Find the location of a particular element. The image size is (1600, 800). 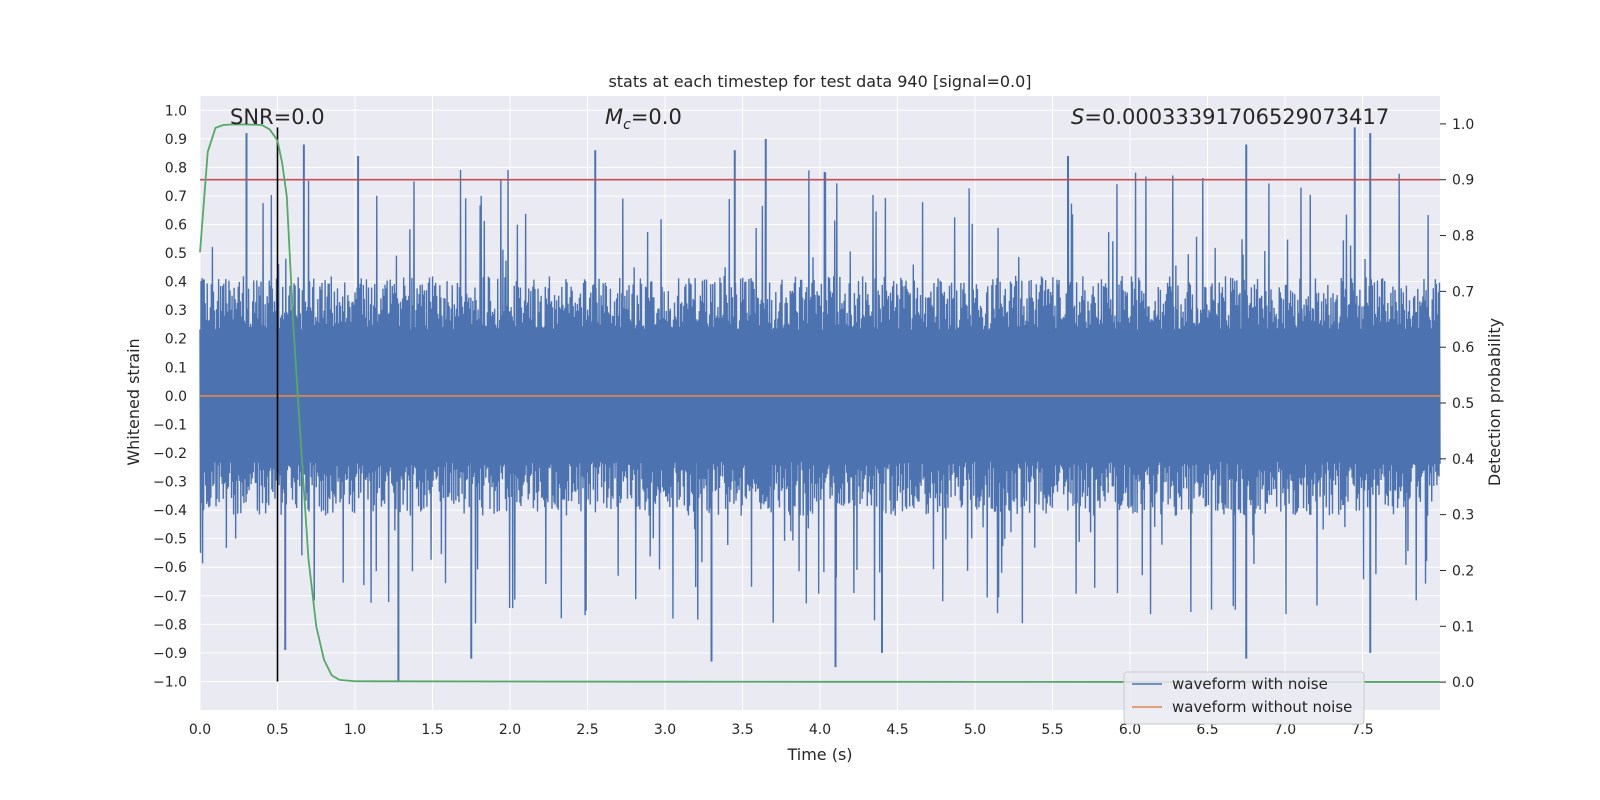

y2-tick-label: 0.2 is located at coordinates (1463, 571).